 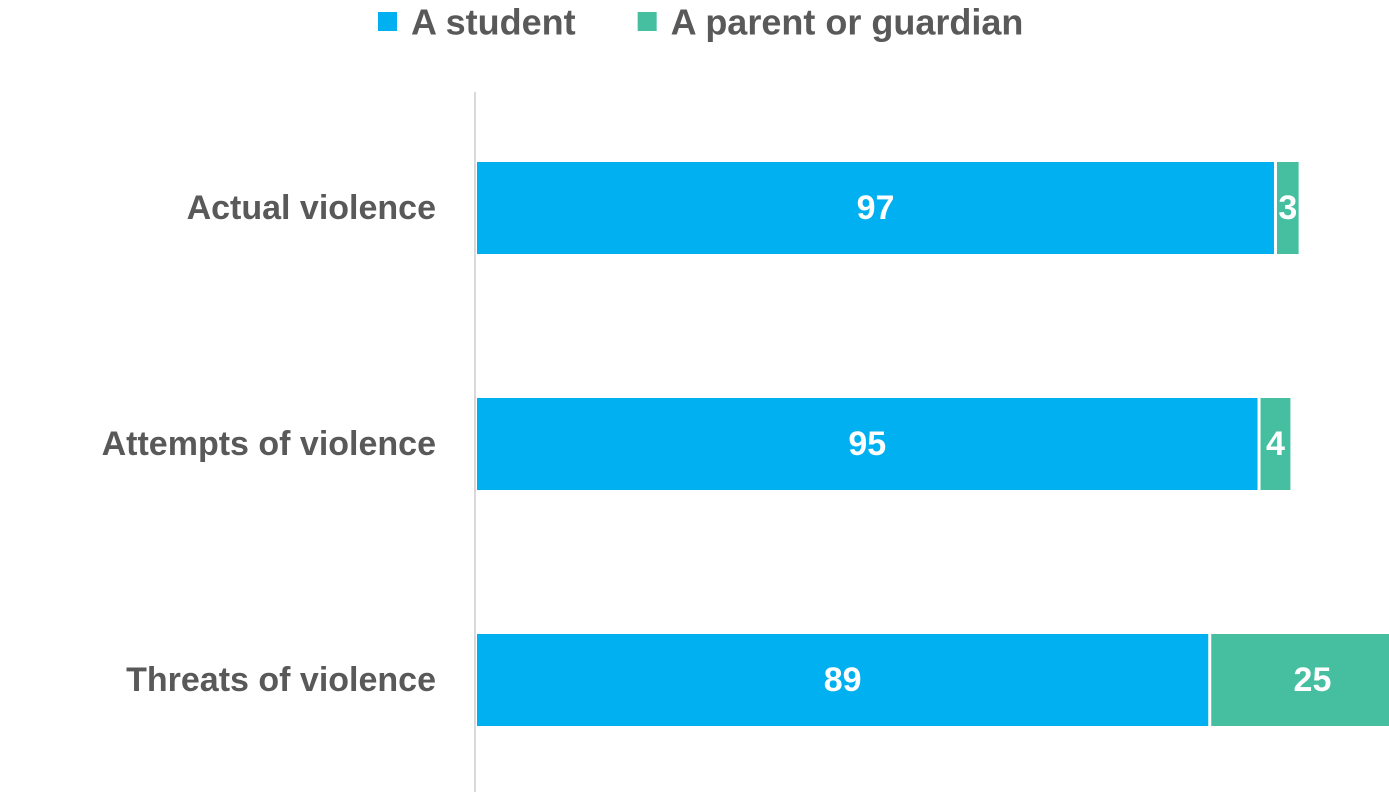 What do you see at coordinates (281, 680) in the screenshot?
I see `category-label-threats-of-violence: Threats of violence` at bounding box center [281, 680].